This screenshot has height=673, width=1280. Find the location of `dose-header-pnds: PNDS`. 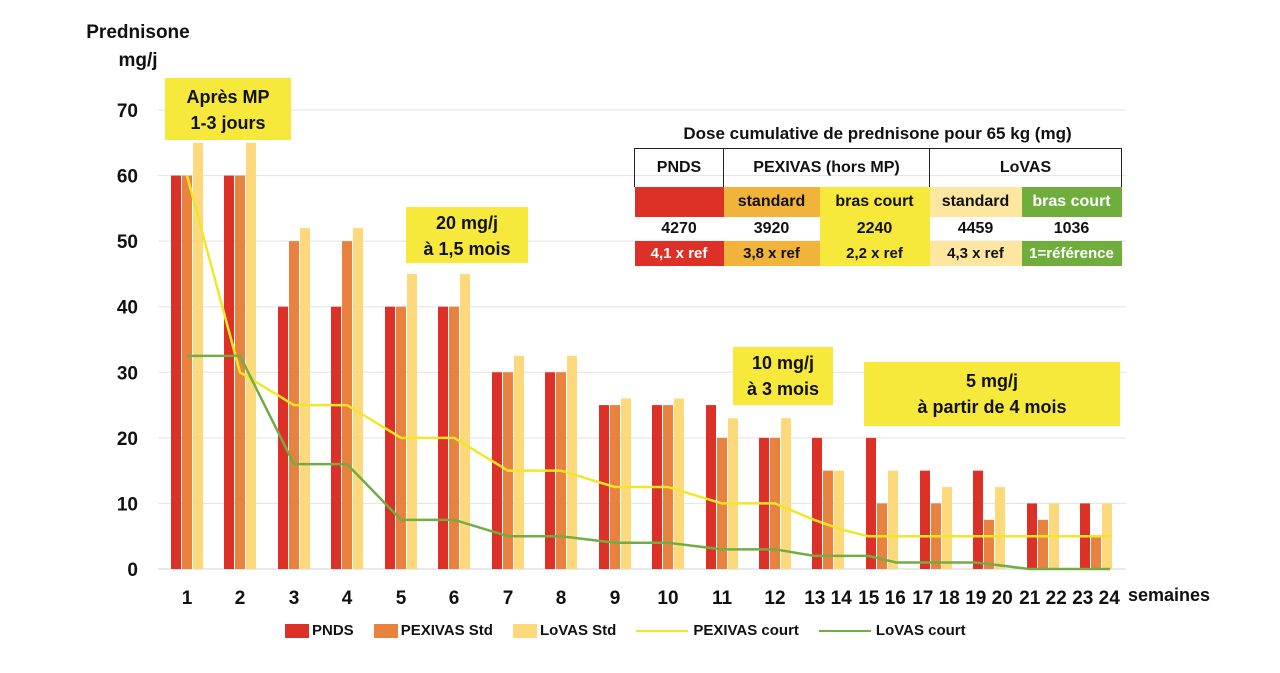

dose-header-pnds: PNDS is located at coordinates (679, 167).